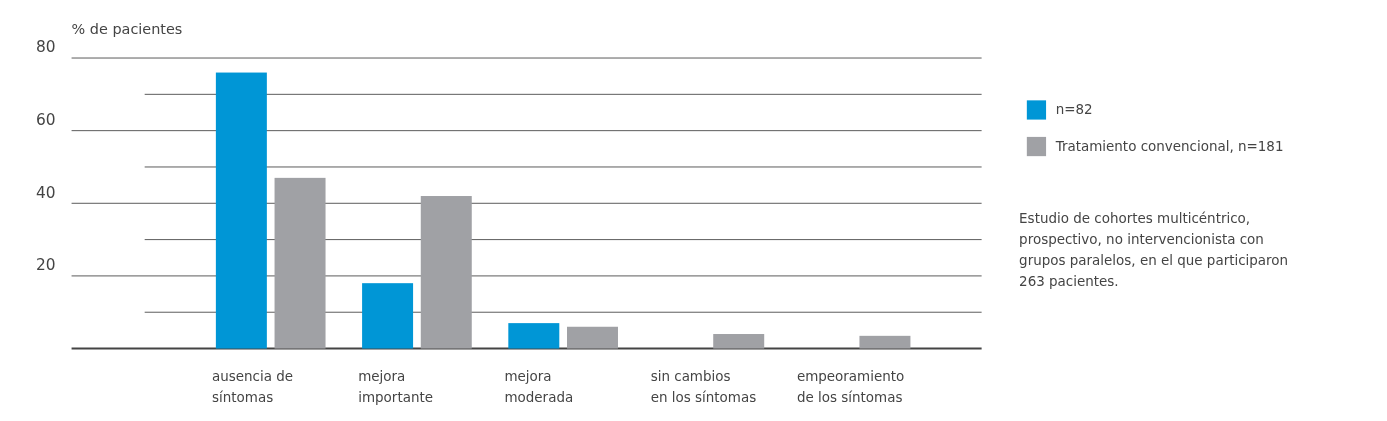 This screenshot has width=1387, height=421. I want to click on y-axis-title: % de pacientes, so click(127, 28).